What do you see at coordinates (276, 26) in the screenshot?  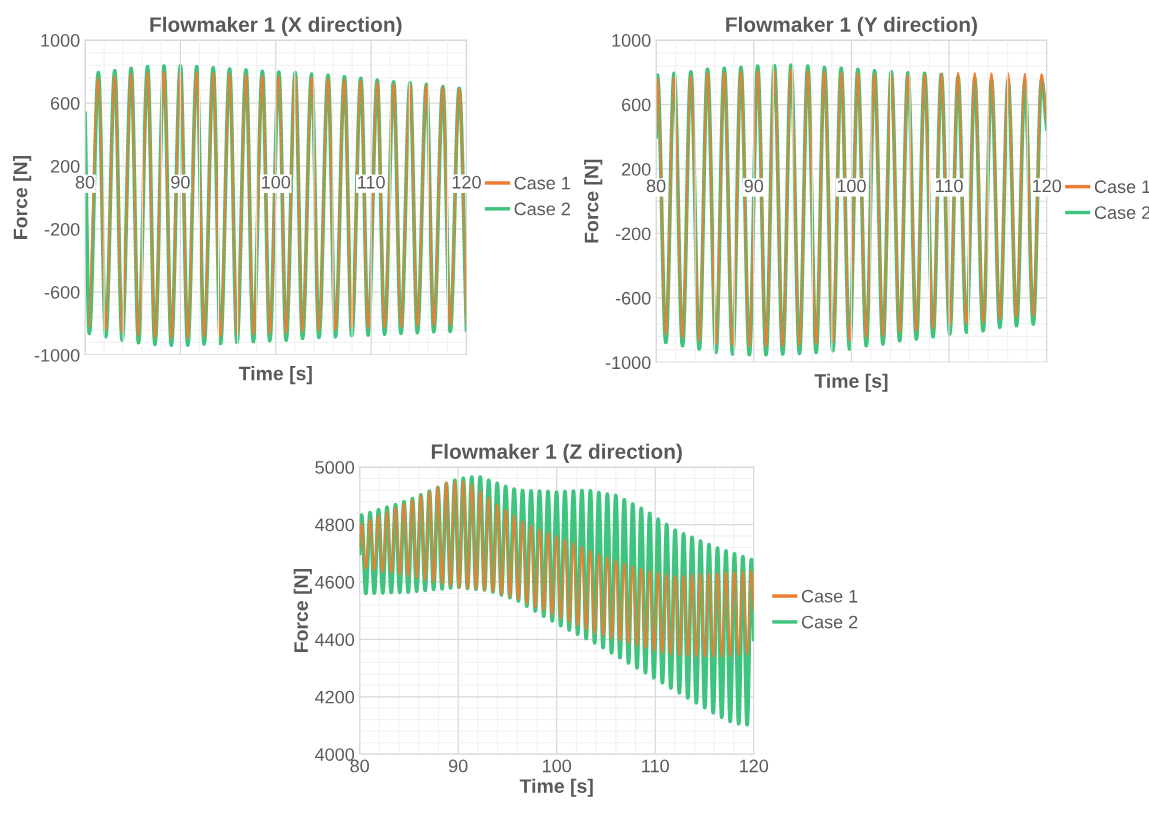 I see `chart-title: Flowmaker 1 (X direction)` at bounding box center [276, 26].